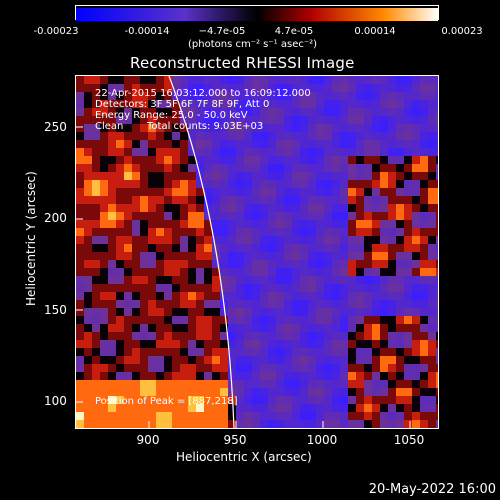  Describe the element at coordinates (235, 440) in the screenshot. I see `x-tick-label: 950` at that location.